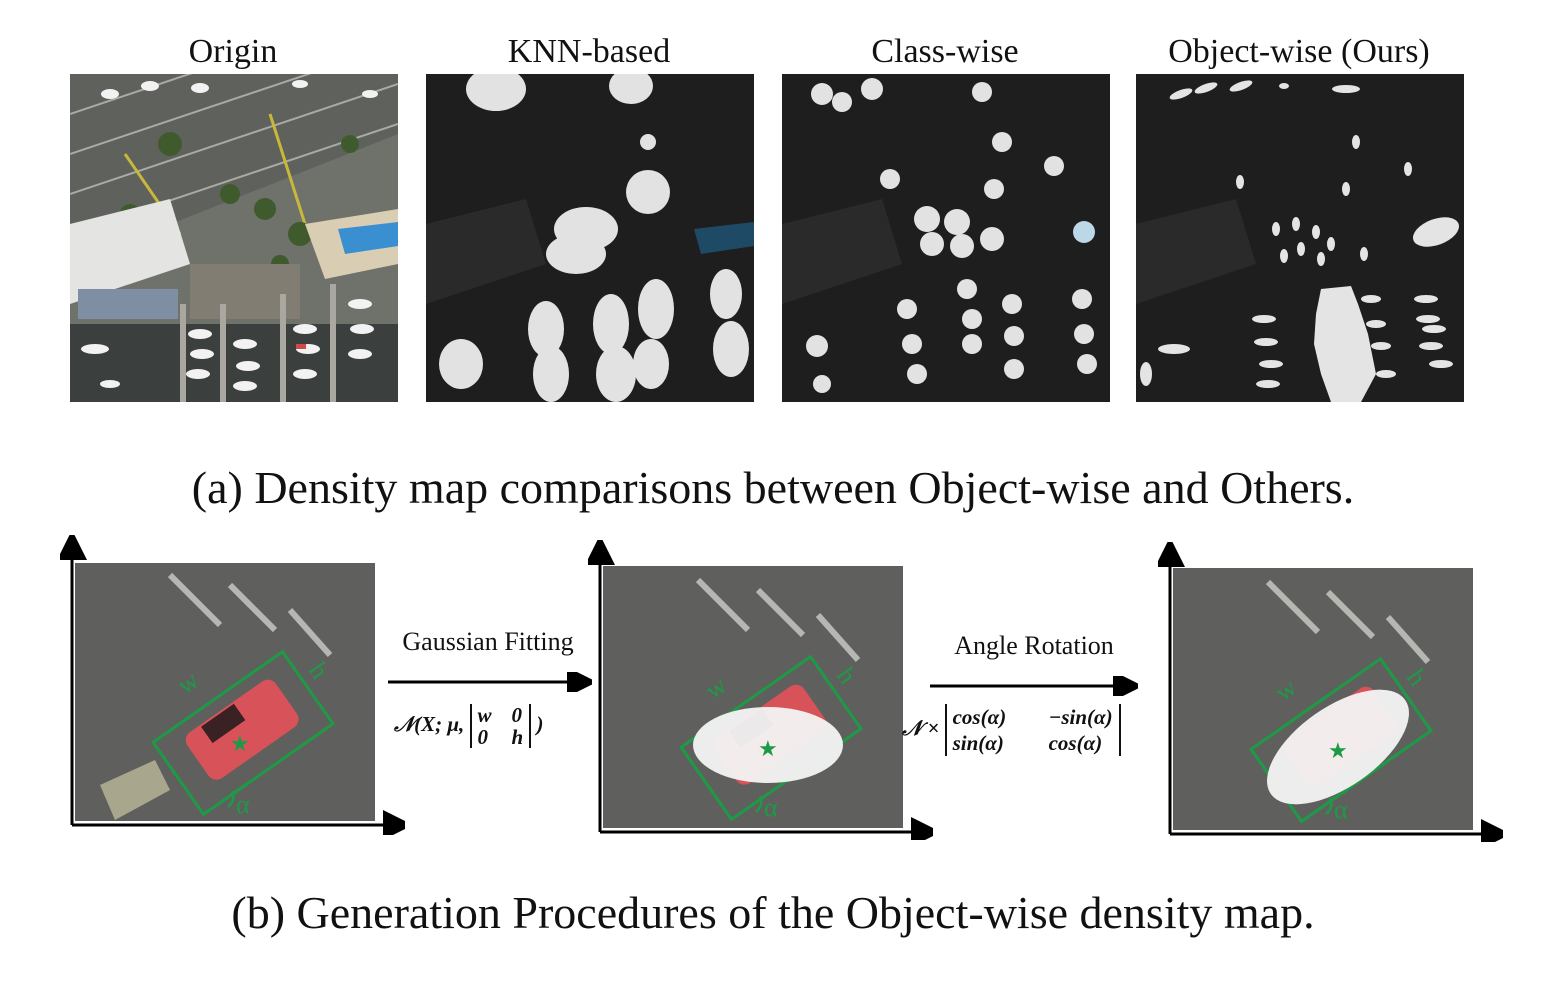  I want to click on axis-aligned-gaussian, so click(768, 745).